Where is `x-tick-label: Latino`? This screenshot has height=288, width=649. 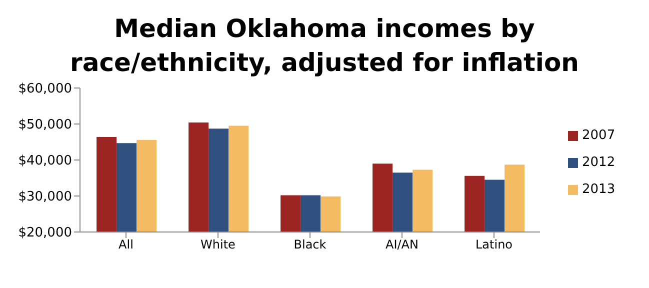 x-tick-label: Latino is located at coordinates (494, 245).